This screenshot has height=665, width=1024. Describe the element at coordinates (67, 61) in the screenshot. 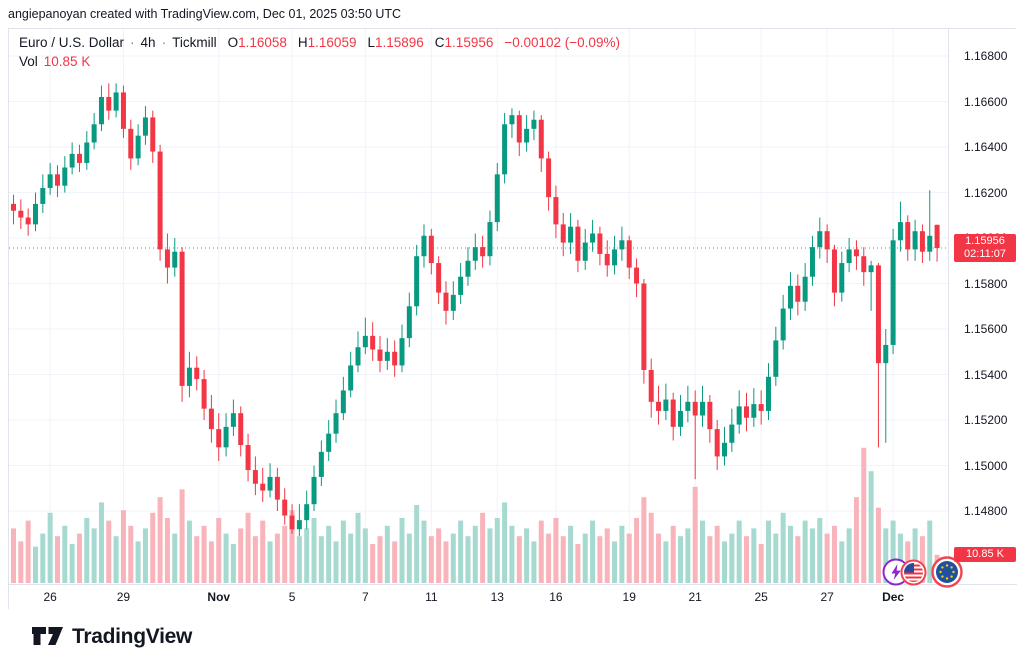

I see `volume-value: 10.85 K` at that location.